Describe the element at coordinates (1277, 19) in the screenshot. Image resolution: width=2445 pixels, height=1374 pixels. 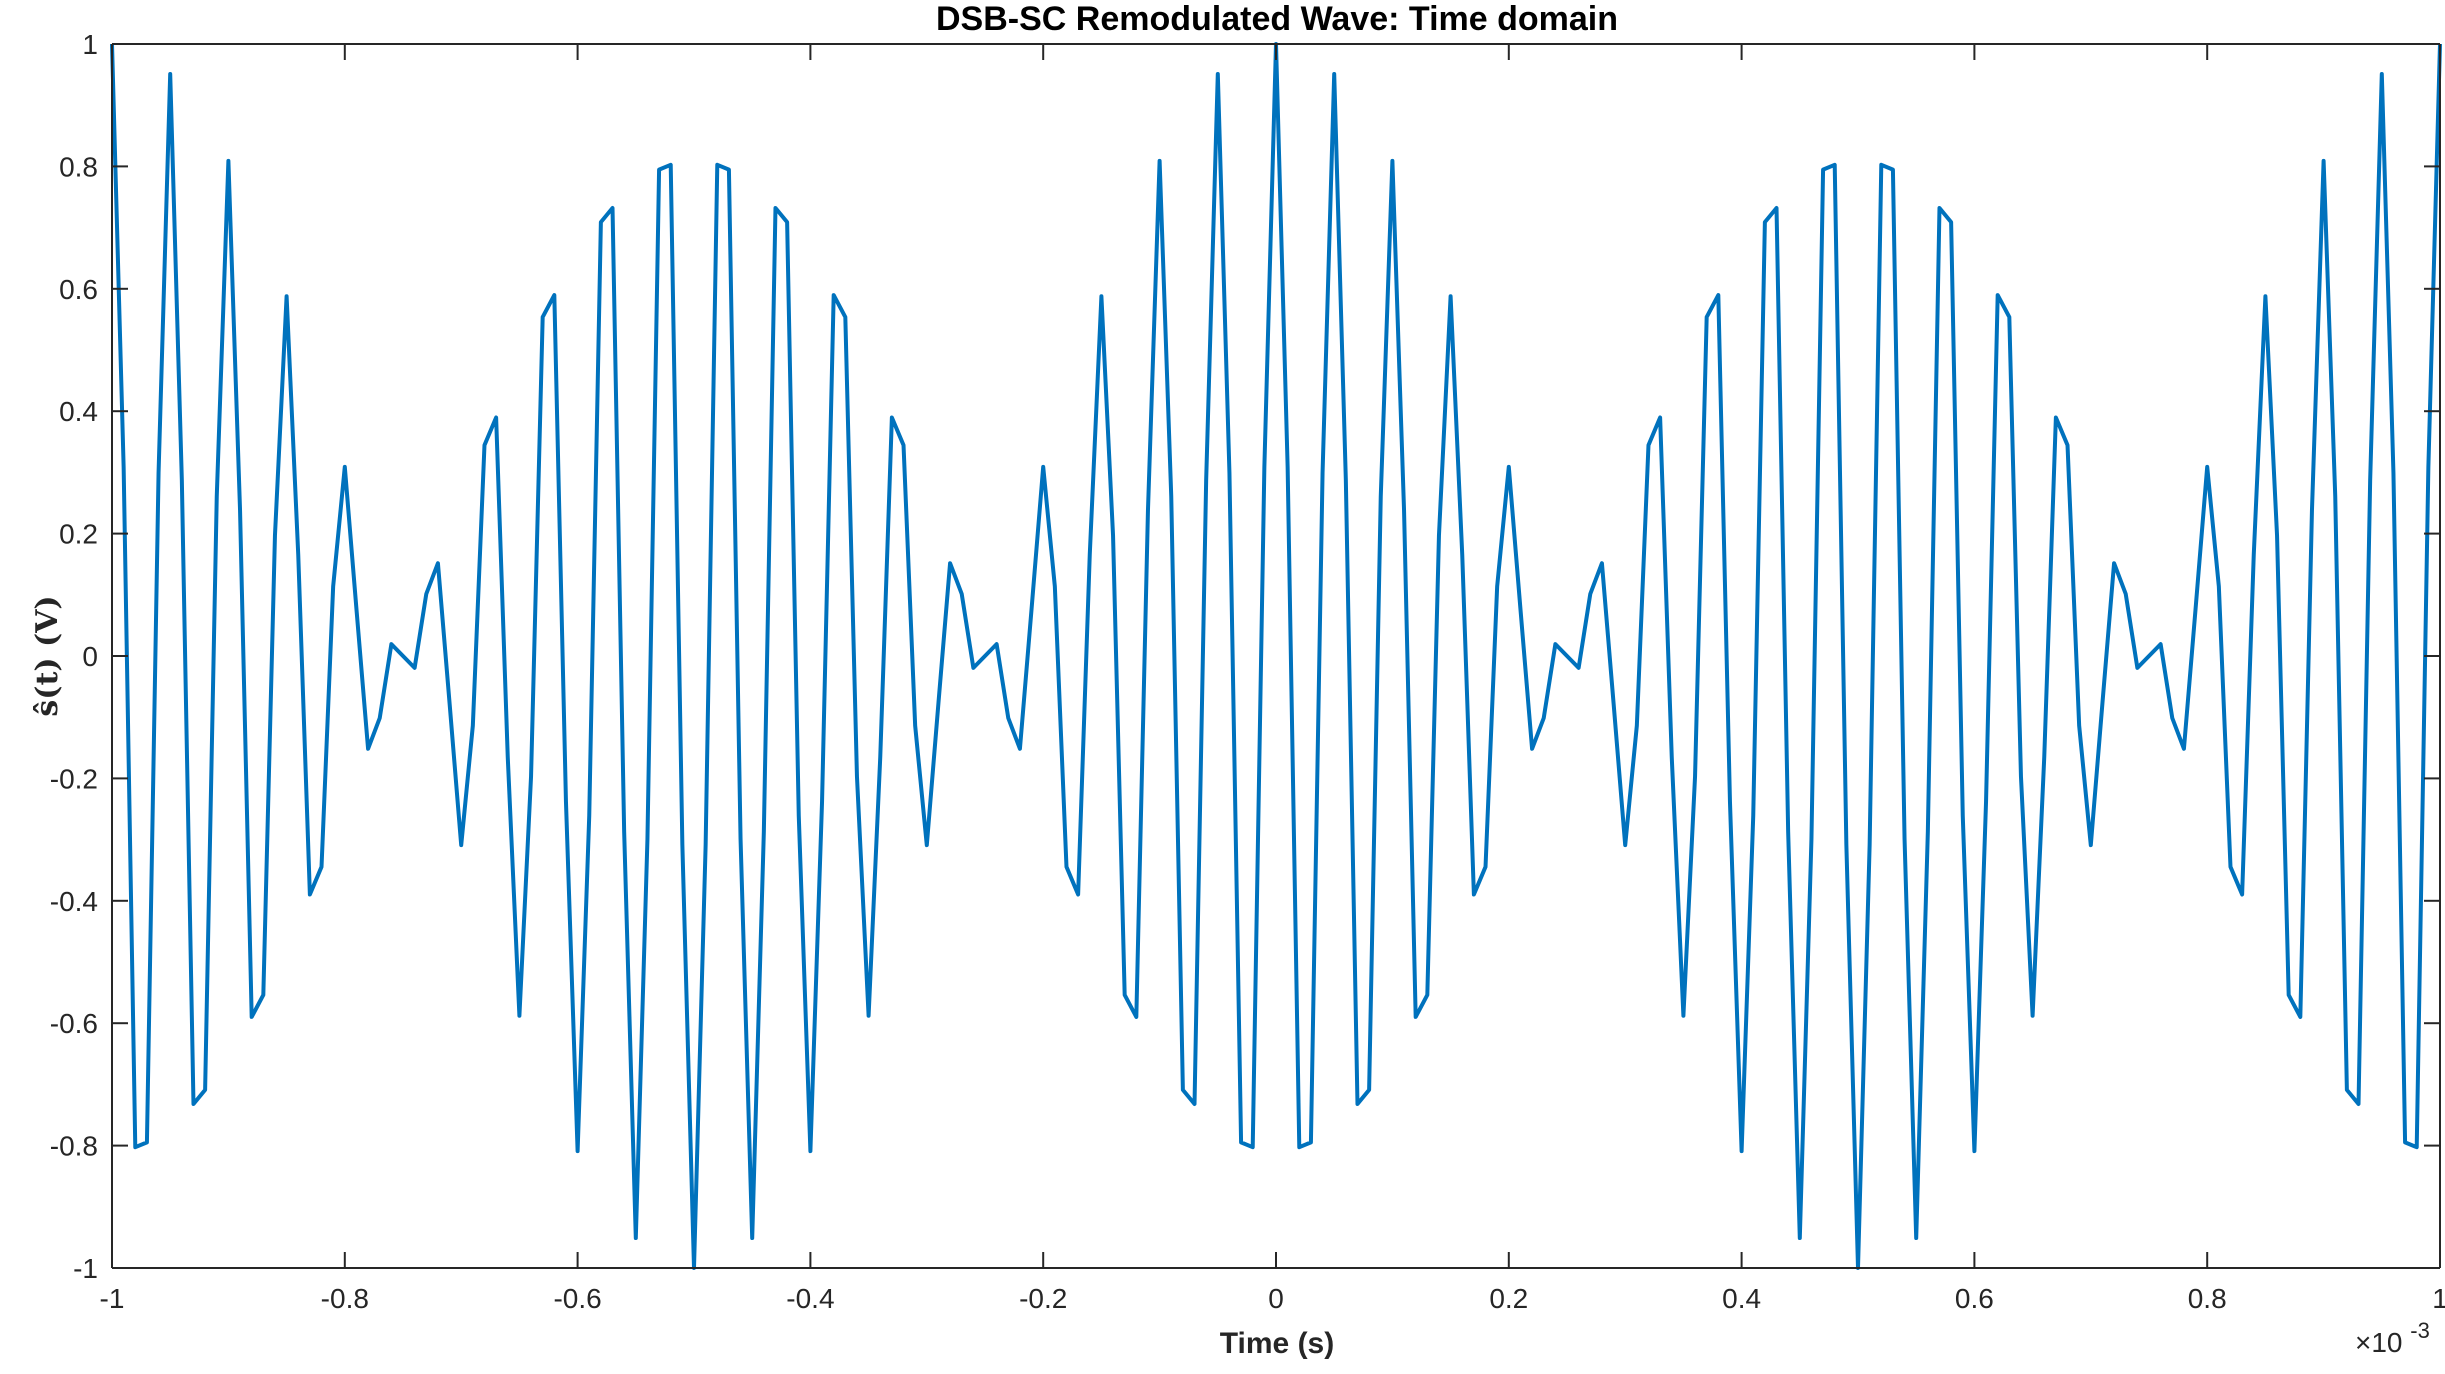
I see `chart-title: DSB-SC Remodulated Wave: Time domain` at that location.